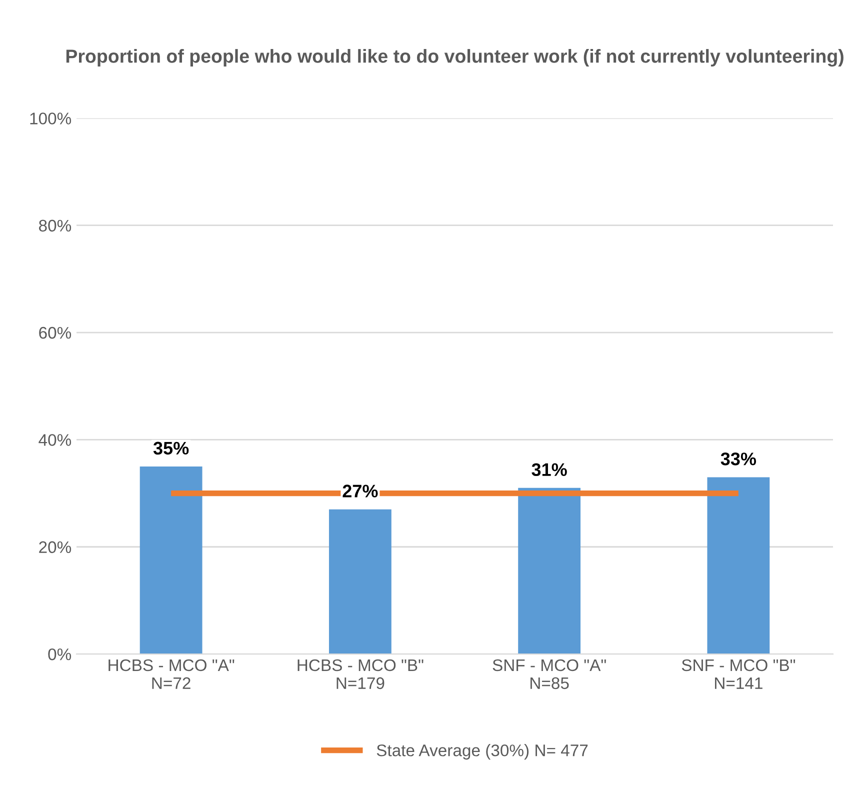 Image resolution: width=850 pixels, height=788 pixels. Describe the element at coordinates (171, 448) in the screenshot. I see `data-label: 35%` at that location.